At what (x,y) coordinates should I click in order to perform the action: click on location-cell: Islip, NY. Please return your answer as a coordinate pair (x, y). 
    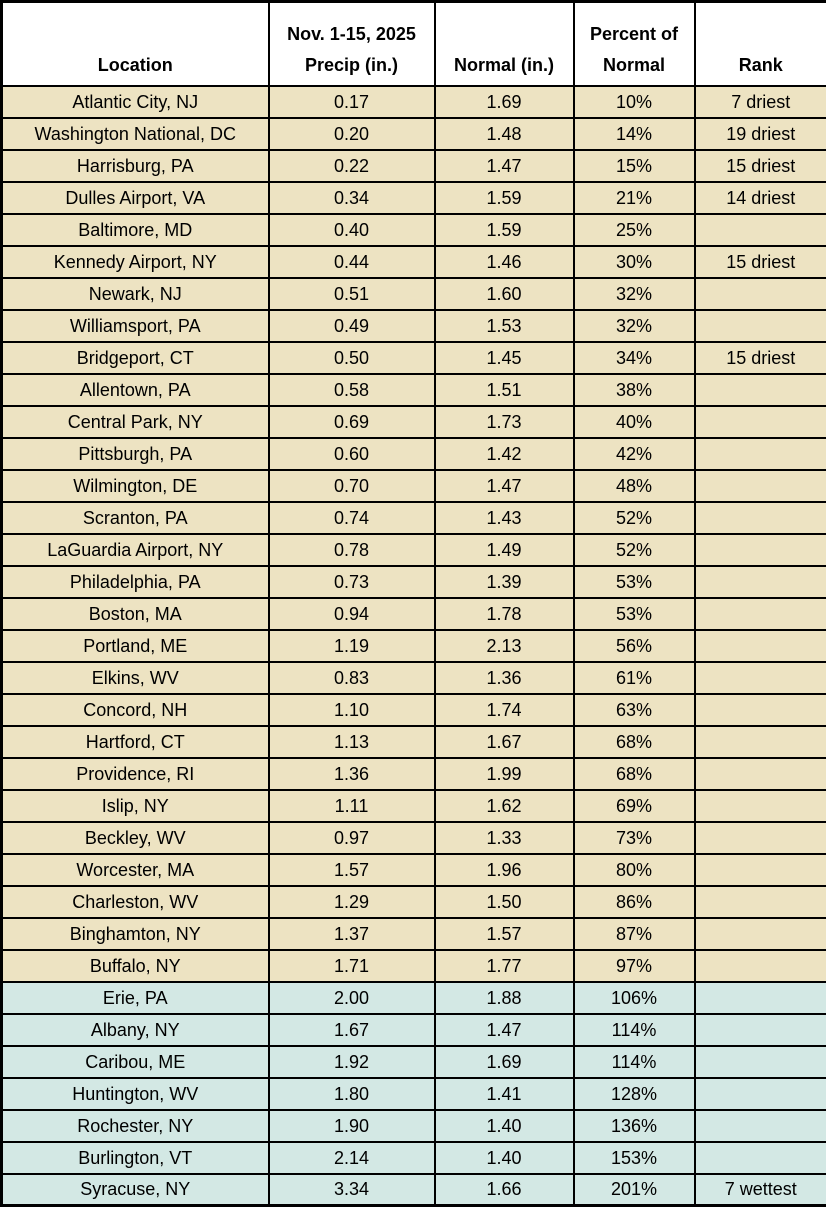
    Looking at the image, I should click on (135, 806).